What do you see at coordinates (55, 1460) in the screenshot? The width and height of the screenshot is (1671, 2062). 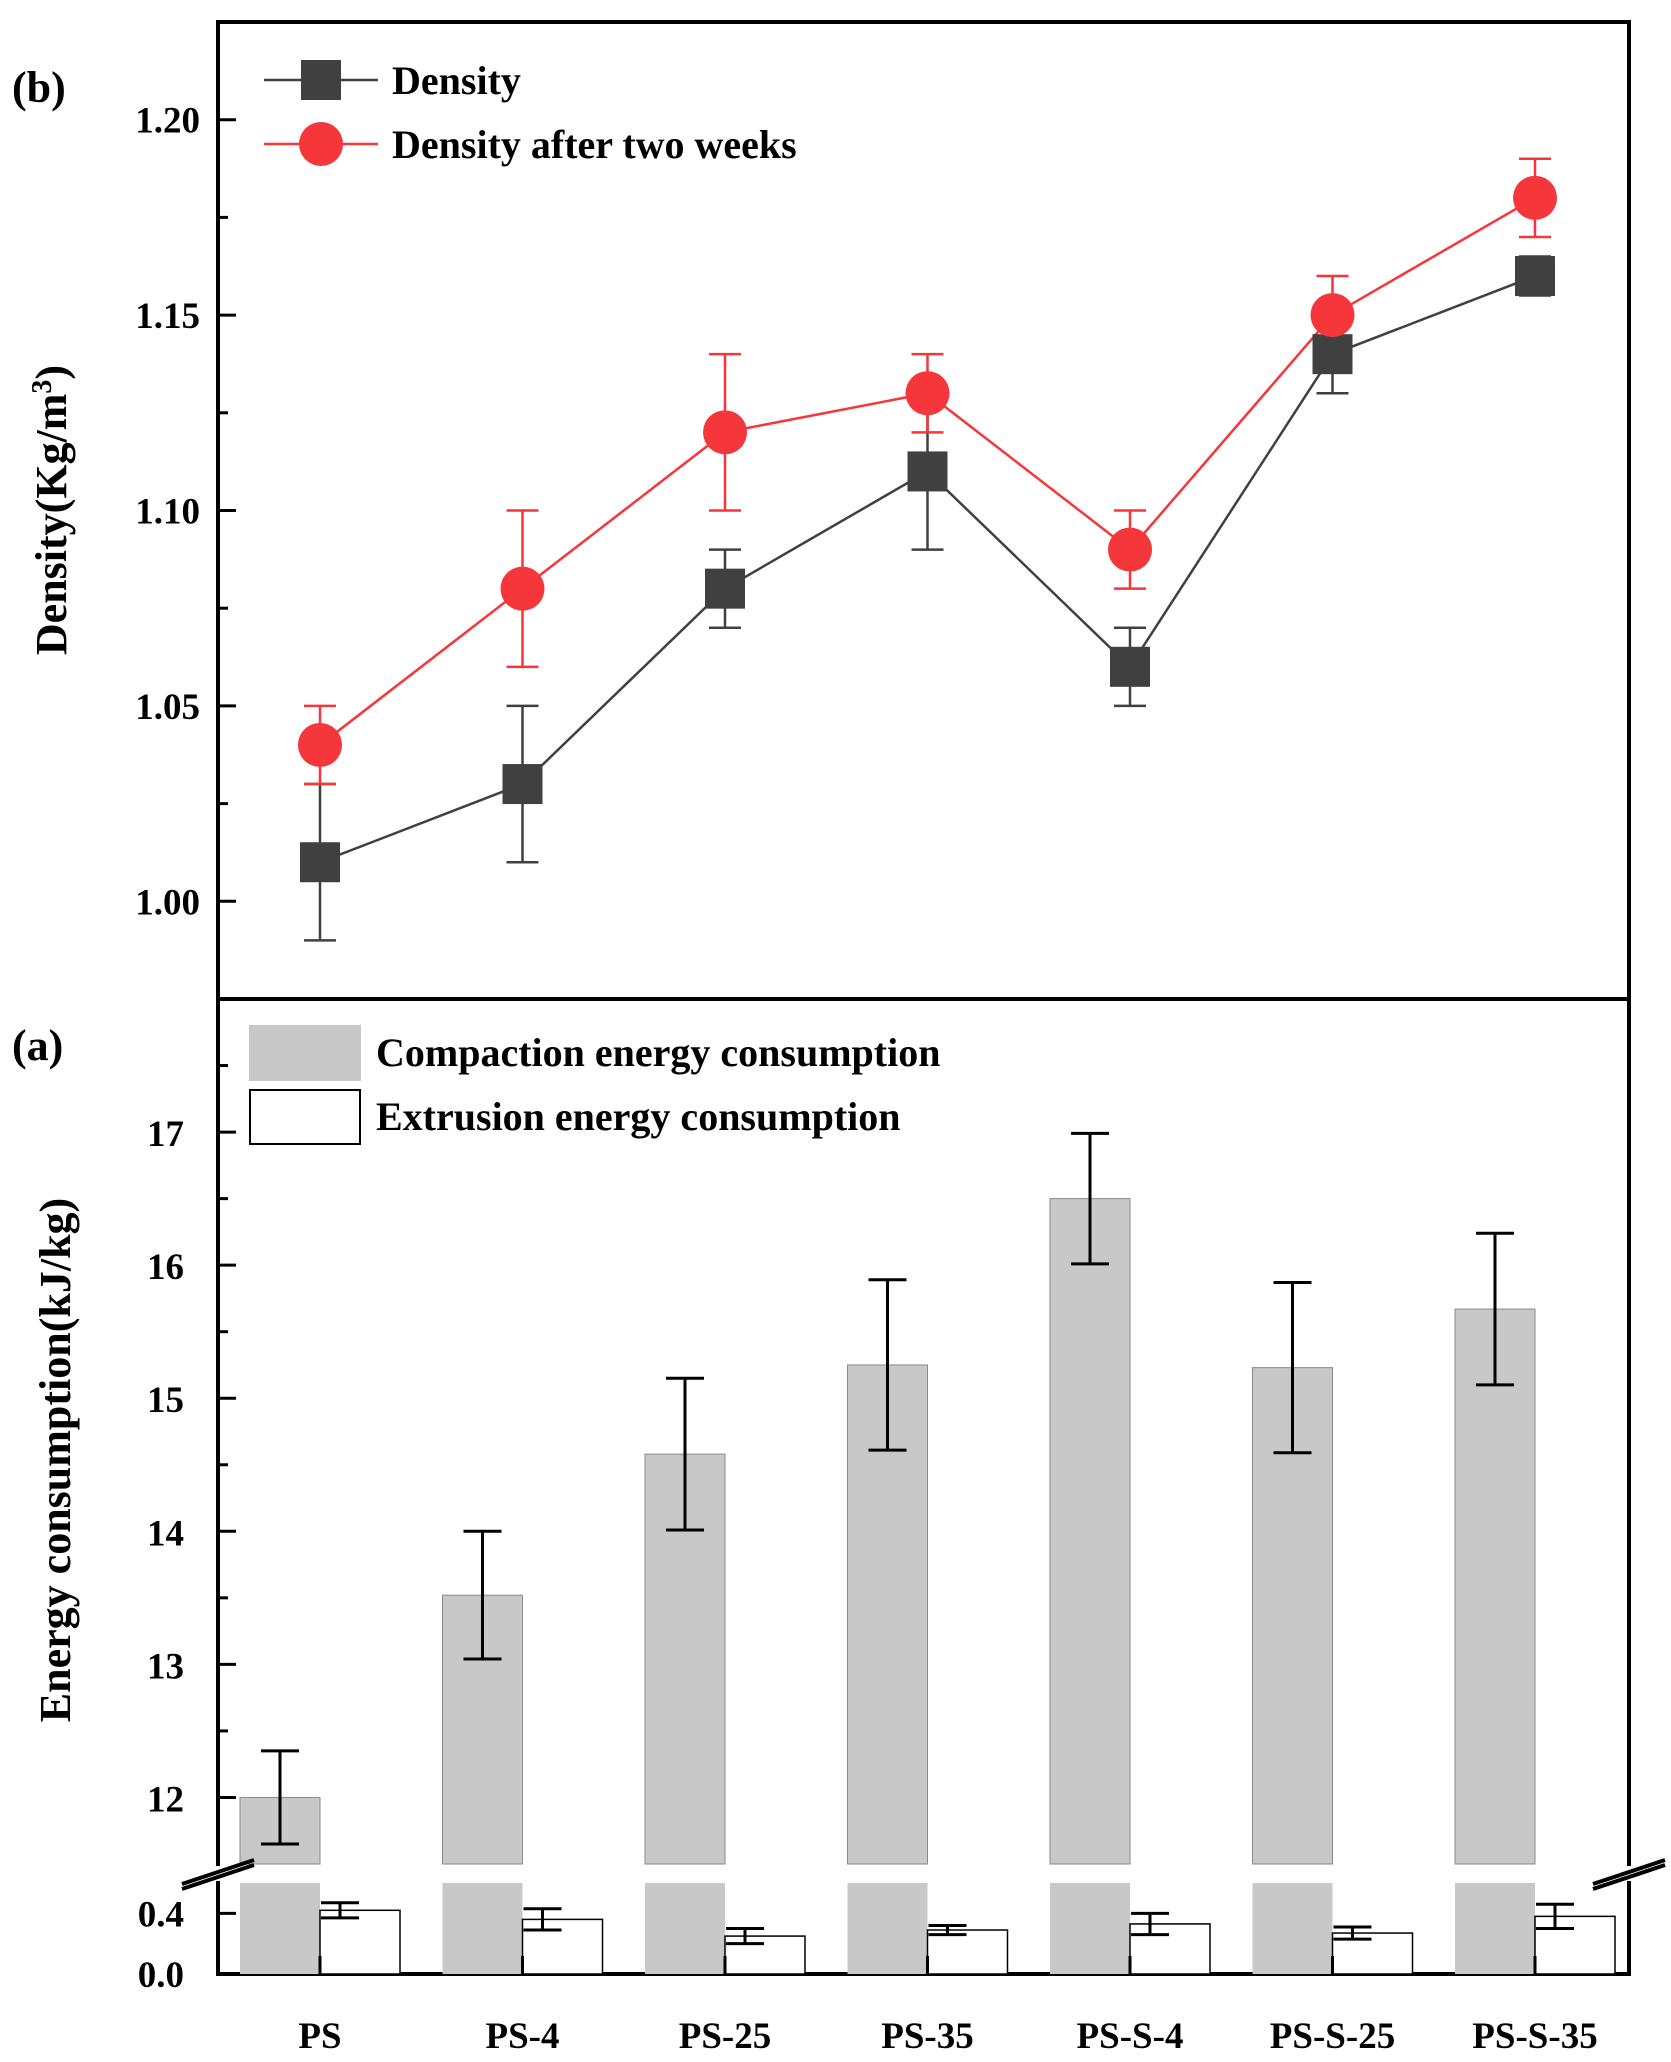 I see `energy-y-axis-title: Energy consumption(kJ/kg)` at bounding box center [55, 1460].